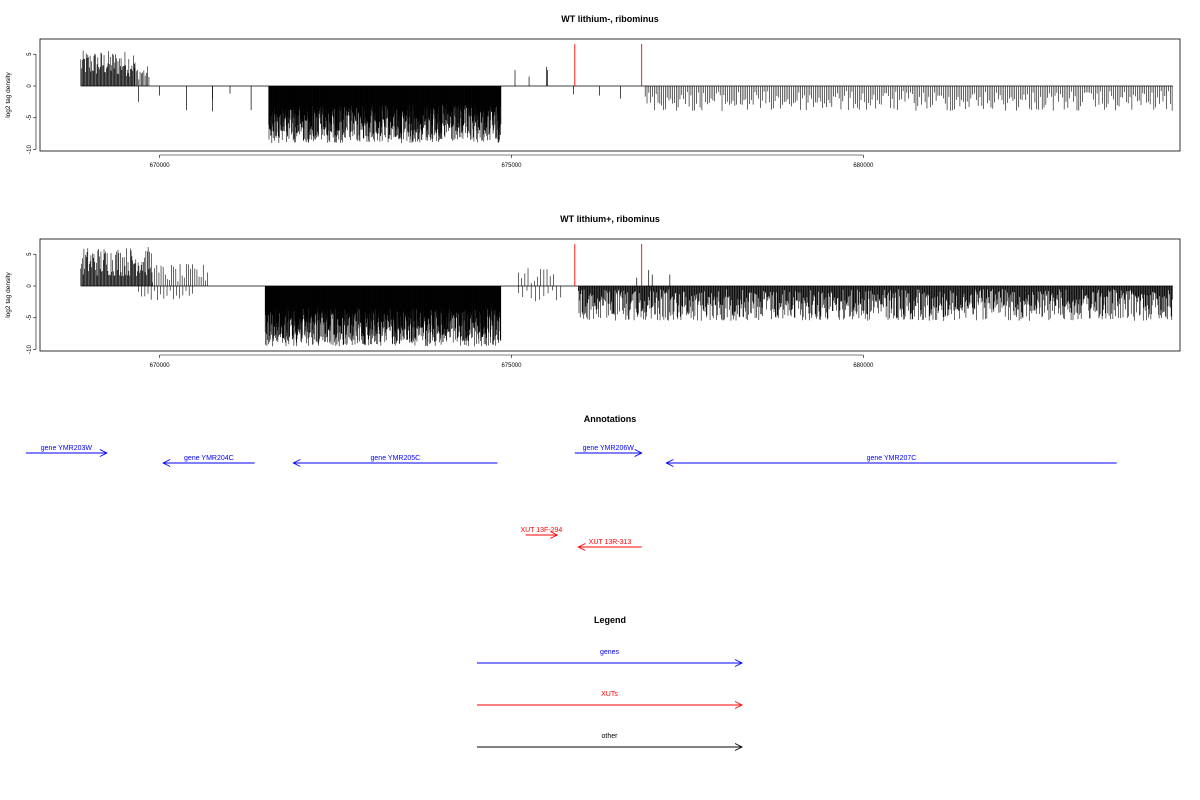 This screenshot has width=1200, height=800. I want to click on annotation-feature: gene YMR204C, so click(208, 461).